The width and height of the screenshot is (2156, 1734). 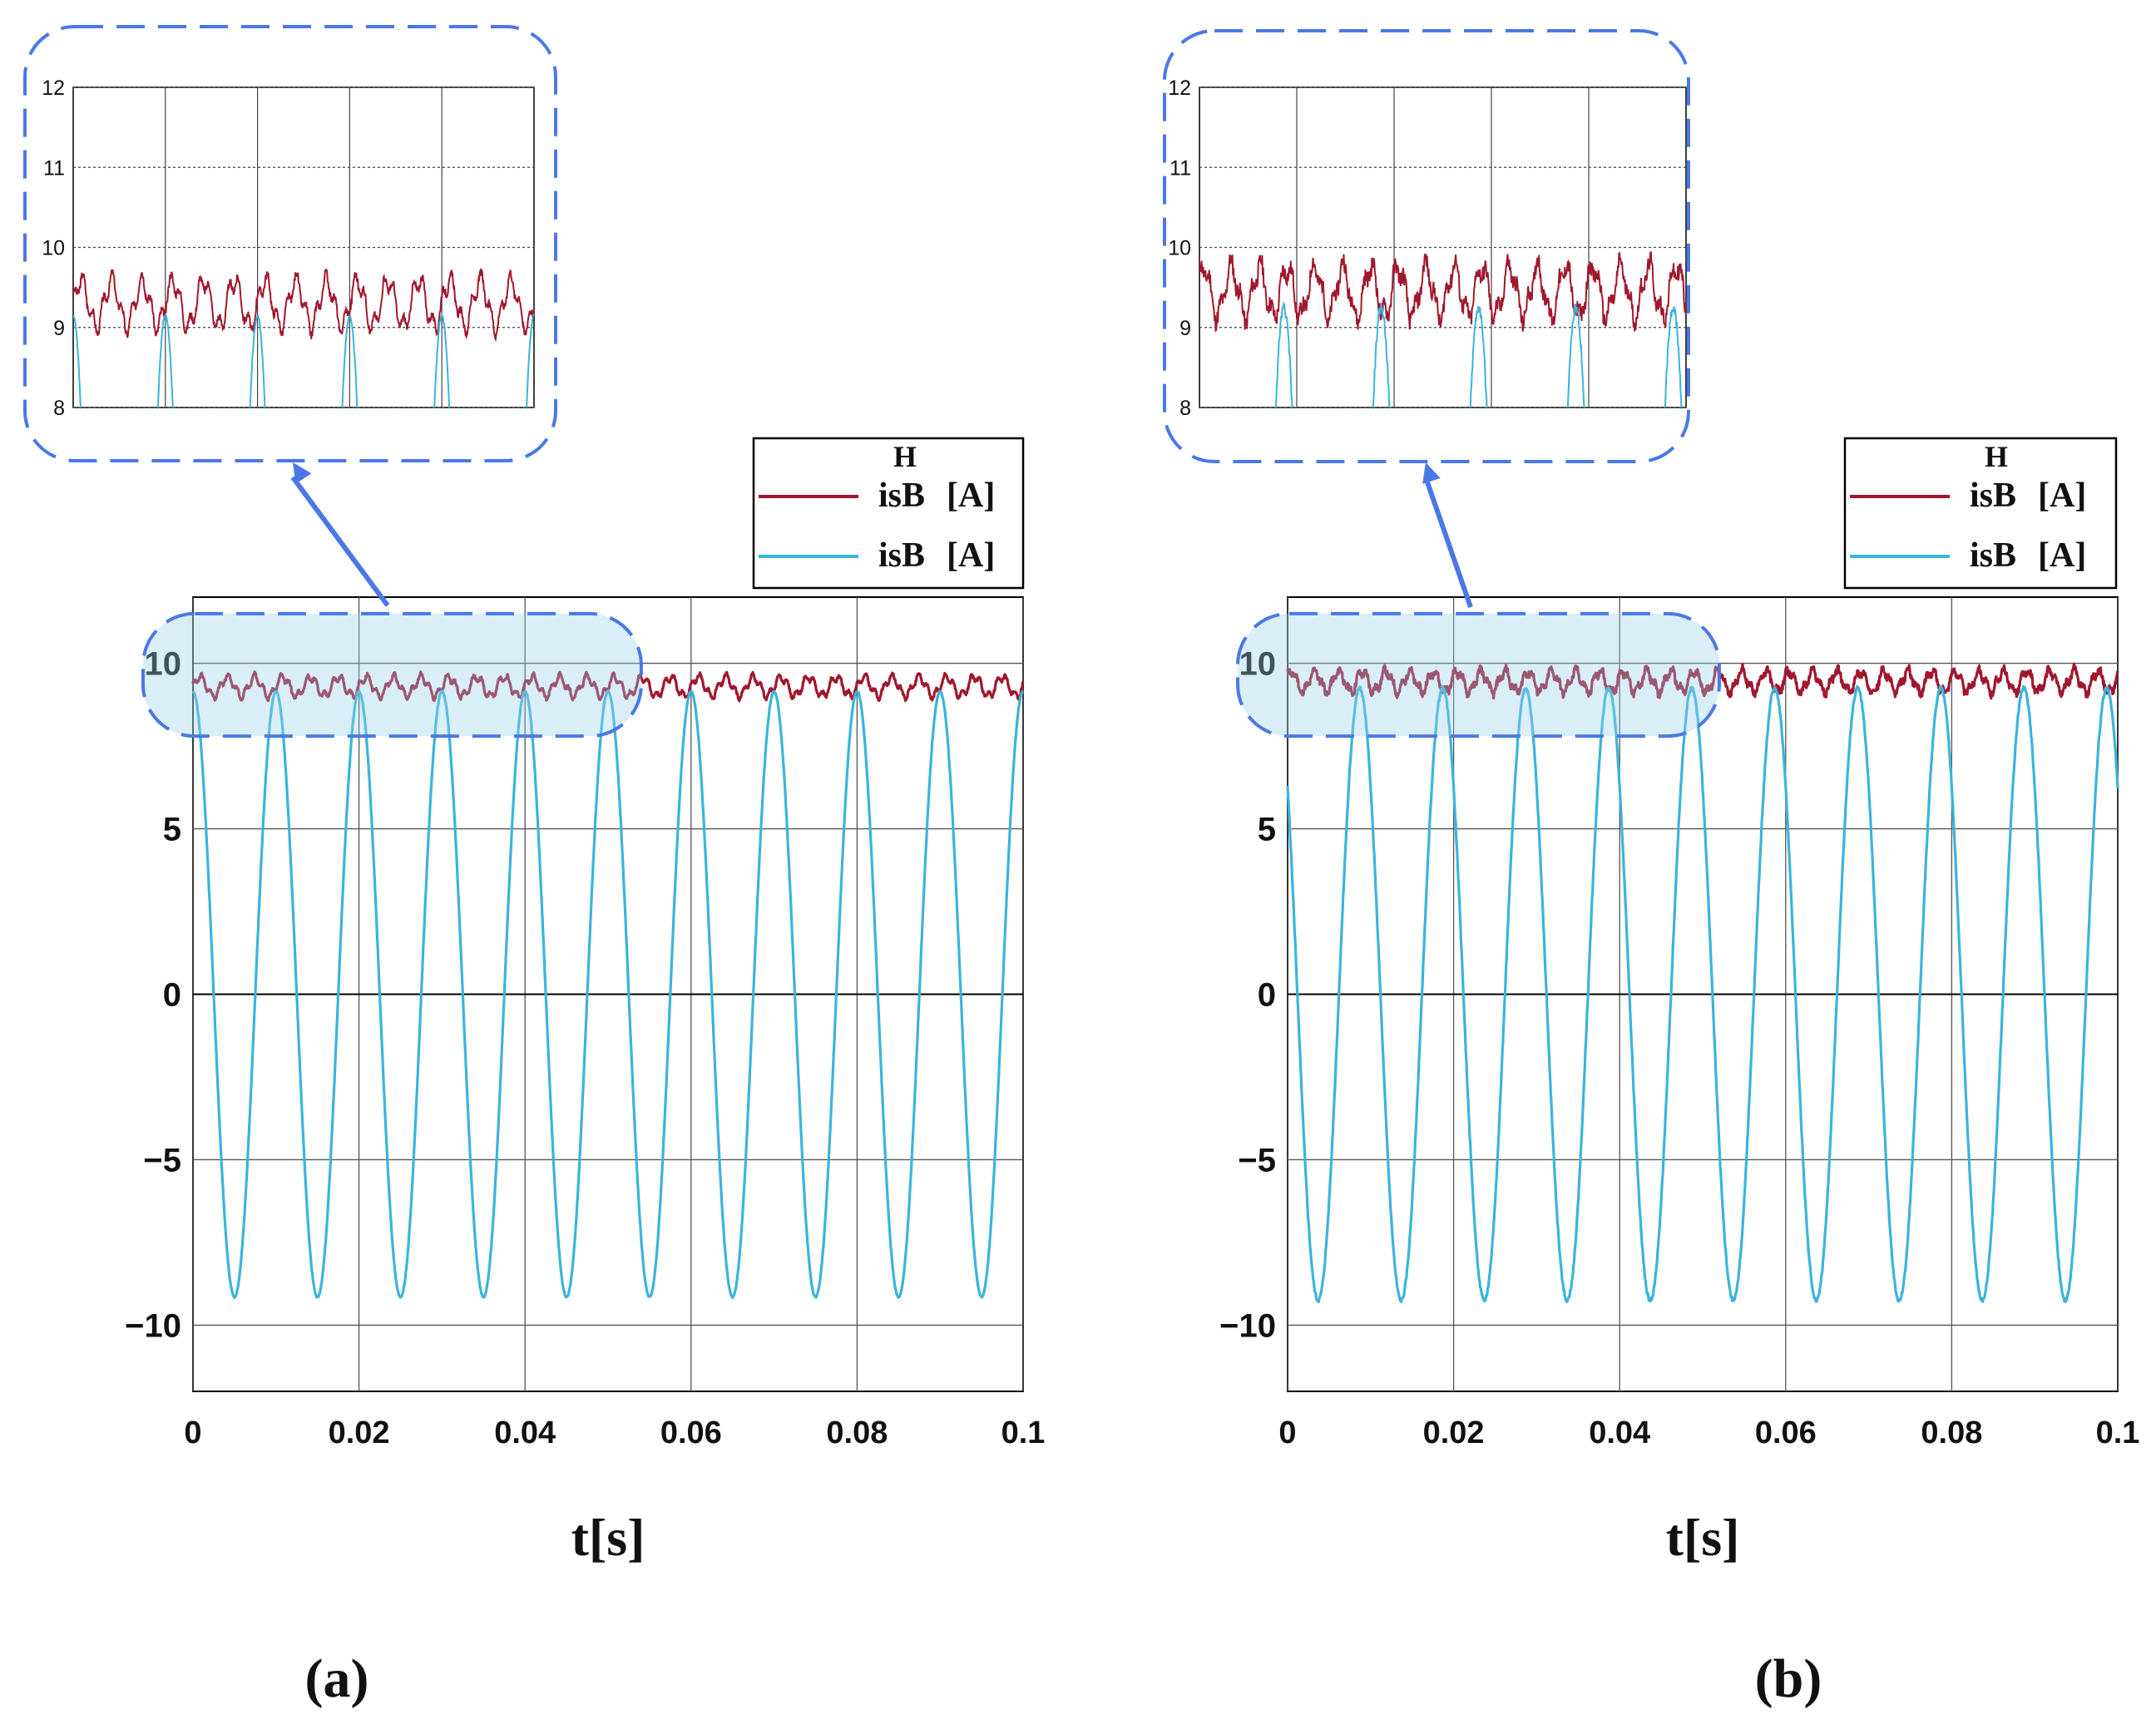 What do you see at coordinates (1789, 1678) in the screenshot?
I see `panel-label: (b)` at bounding box center [1789, 1678].